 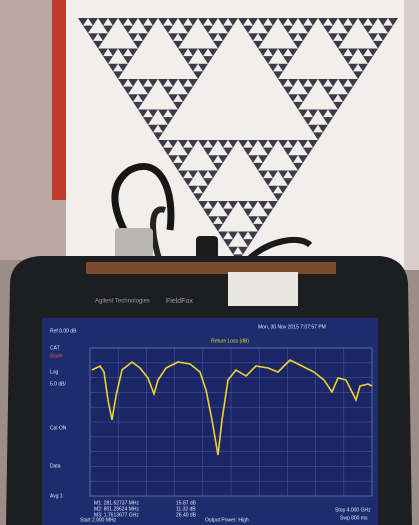 I want to click on device-top, so click(x=211, y=268).